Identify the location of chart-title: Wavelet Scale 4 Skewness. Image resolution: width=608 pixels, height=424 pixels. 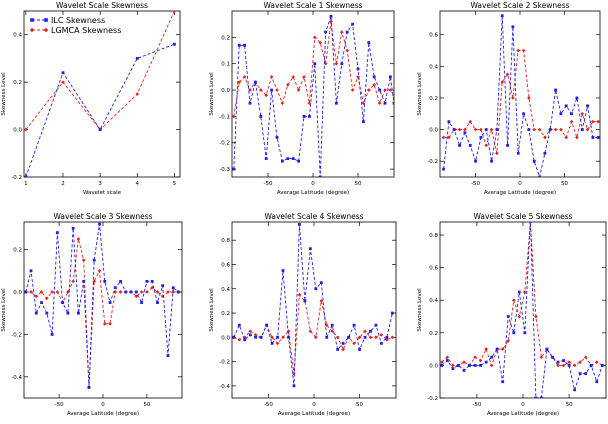
(313, 216).